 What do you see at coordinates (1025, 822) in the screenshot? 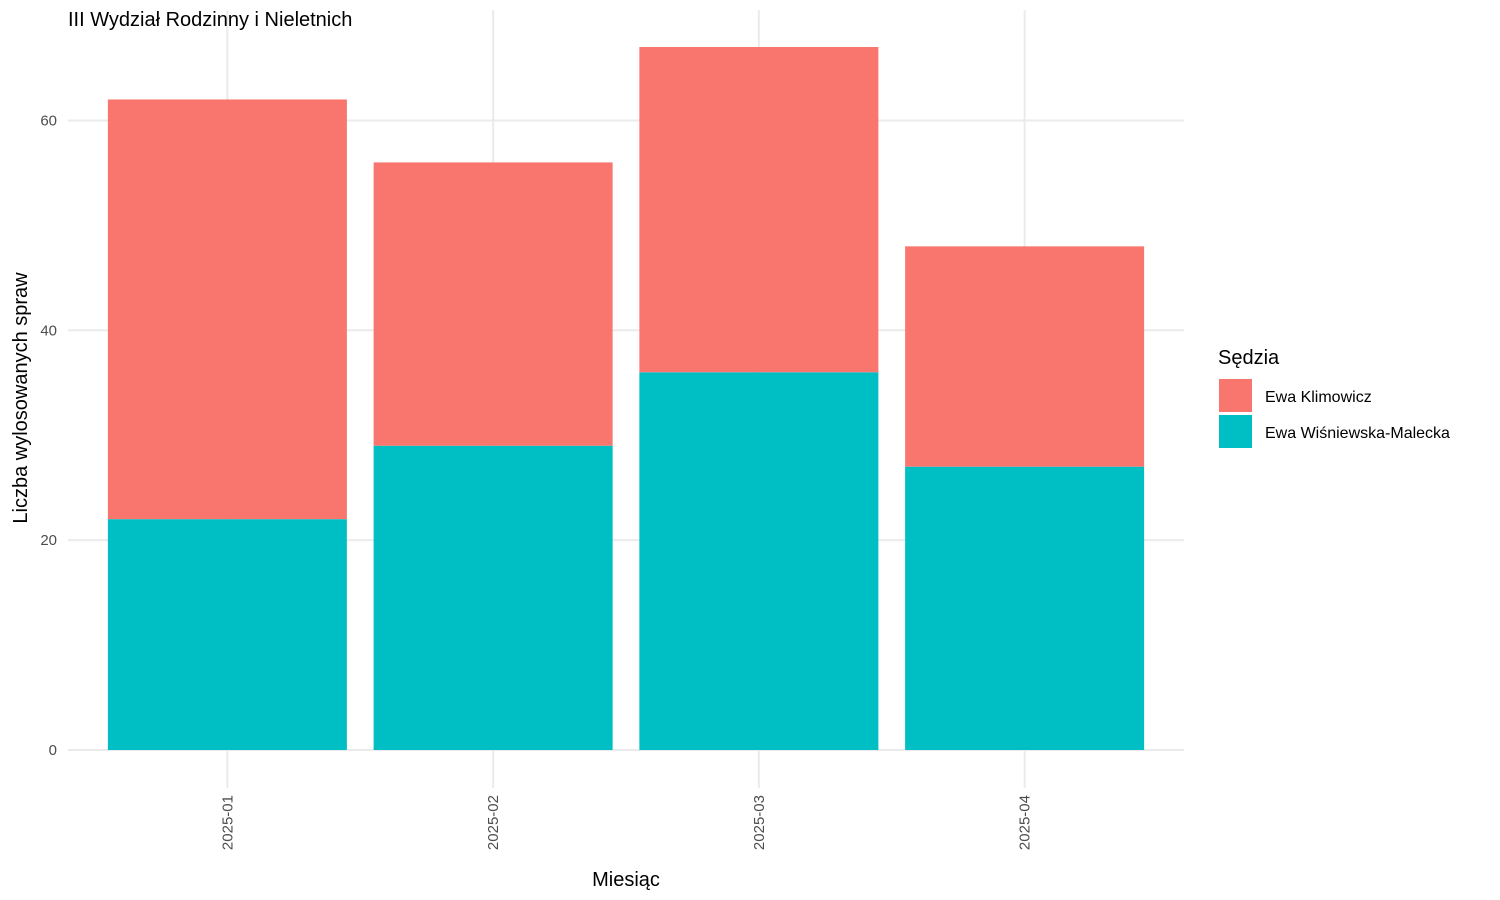
I see `x-tick-label: 2025-04` at bounding box center [1025, 822].